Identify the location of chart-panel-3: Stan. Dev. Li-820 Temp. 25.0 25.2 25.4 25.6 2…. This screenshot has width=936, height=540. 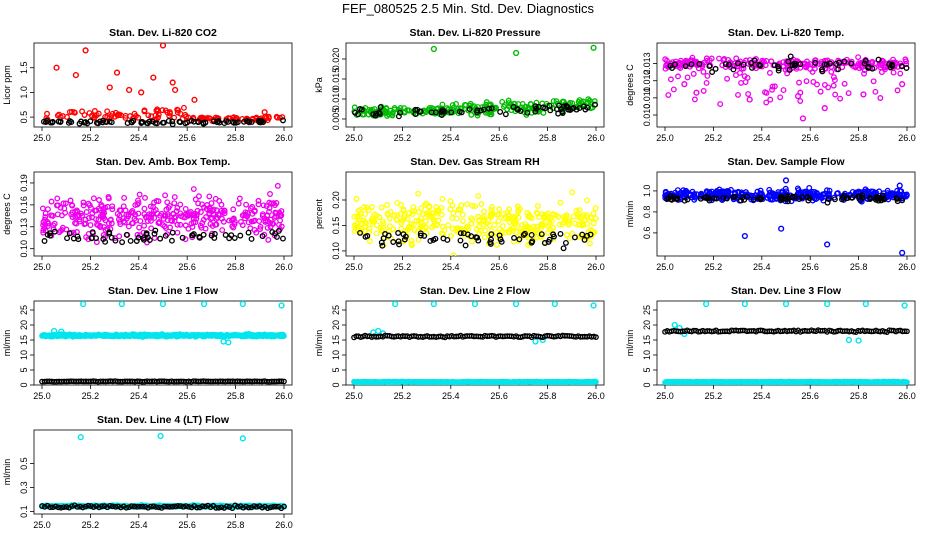
(770, 85).